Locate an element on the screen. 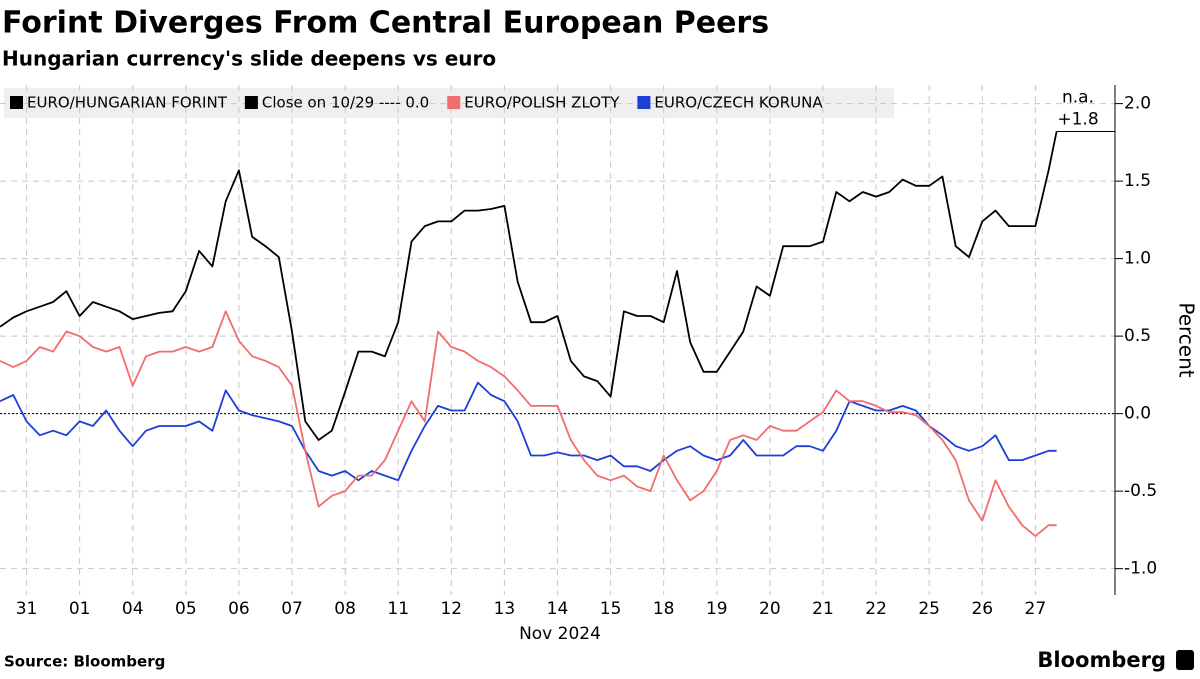 The image size is (1200, 679). x-tick-label: 11 is located at coordinates (398, 609).